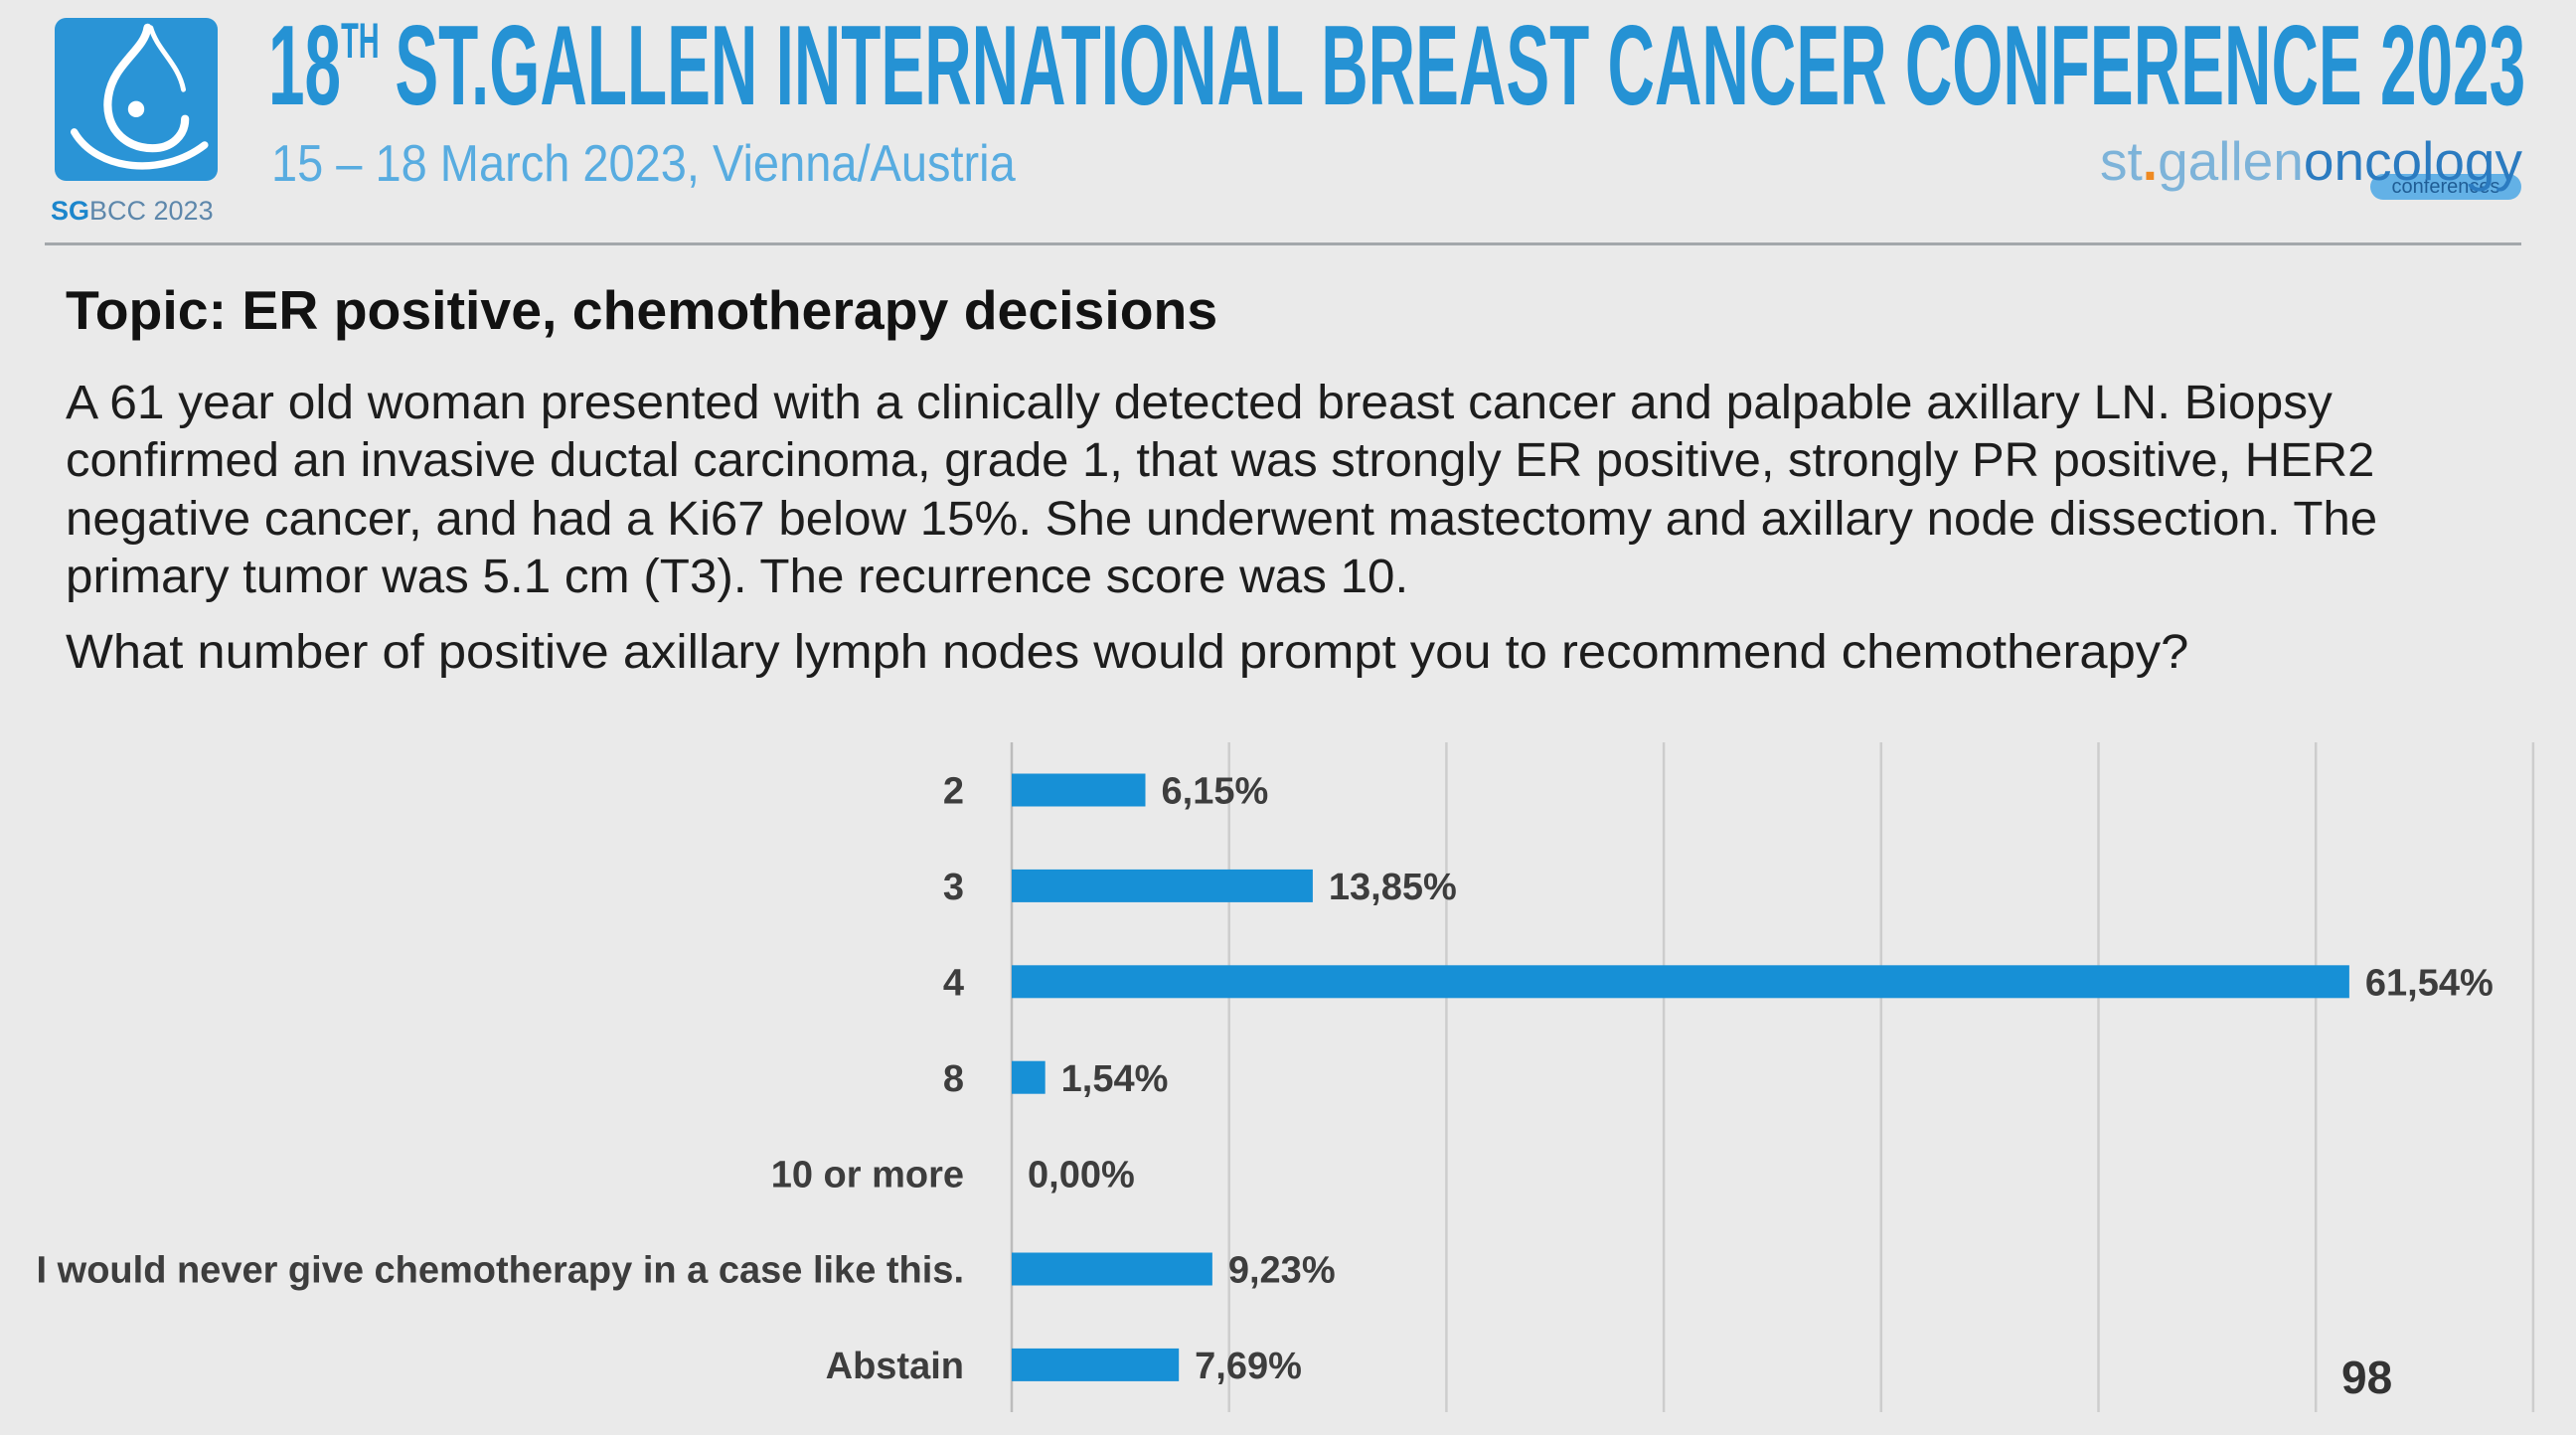 The width and height of the screenshot is (2576, 1435). Describe the element at coordinates (953, 983) in the screenshot. I see `category-label: 4` at that location.